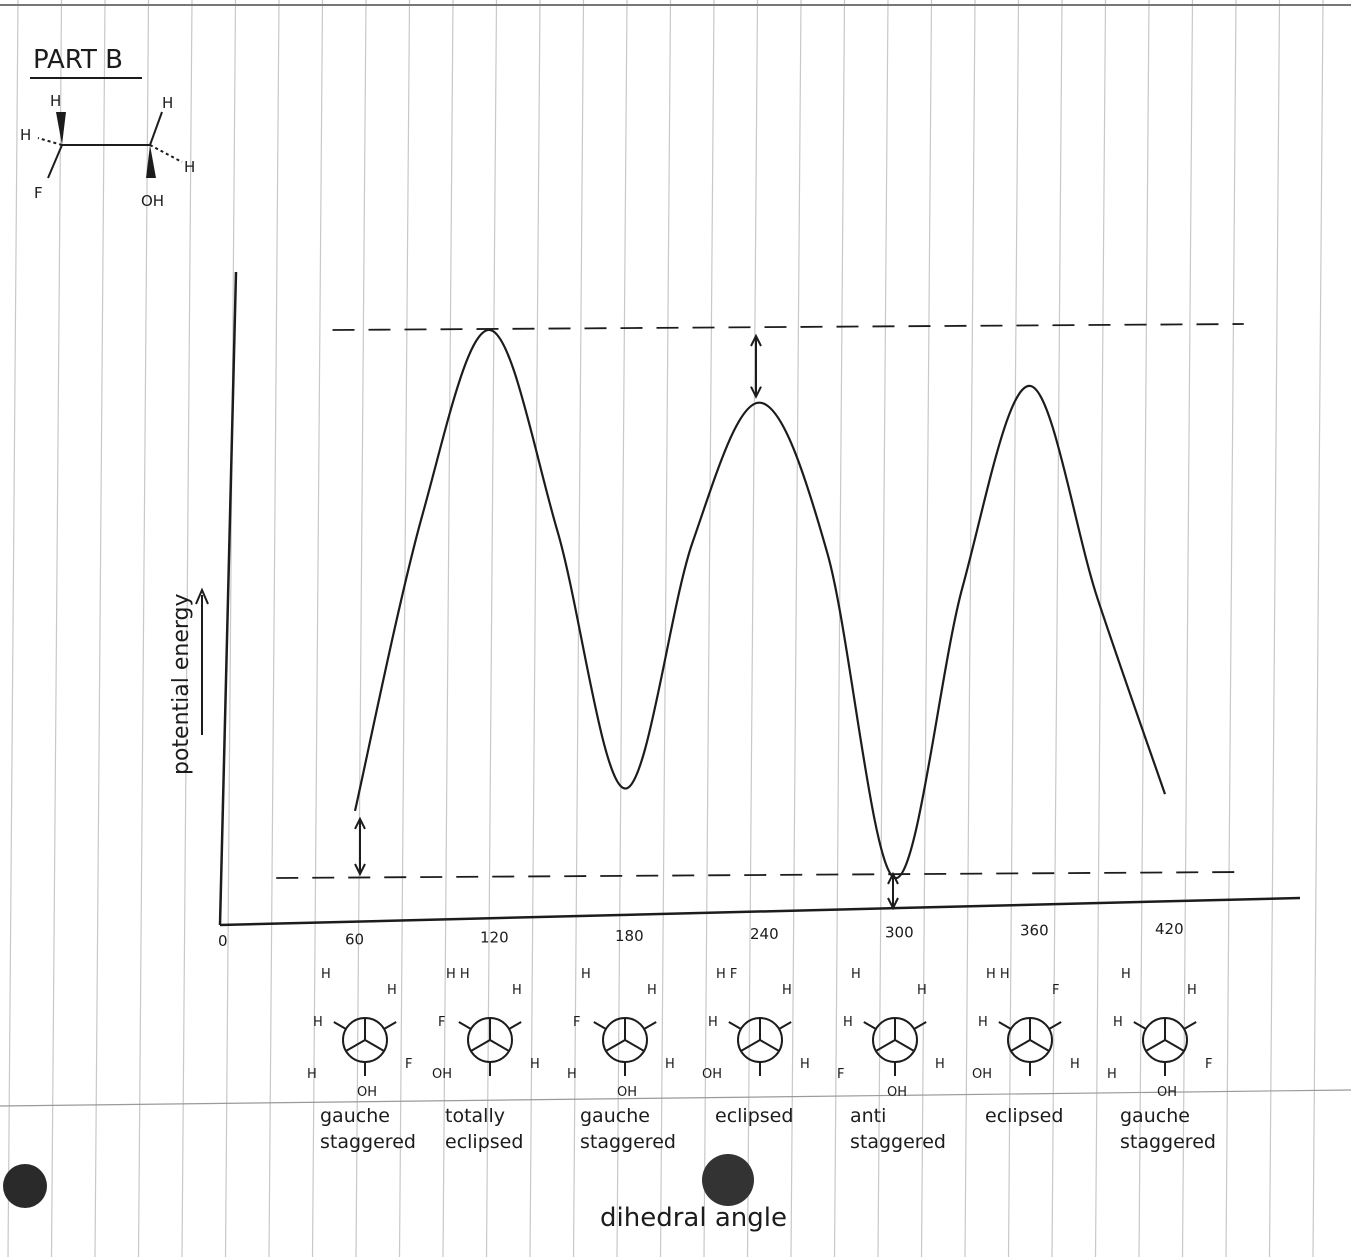 The width and height of the screenshot is (1351, 1257). Describe the element at coordinates (726, 974) in the screenshot. I see `newman-atom-label: H F` at that location.